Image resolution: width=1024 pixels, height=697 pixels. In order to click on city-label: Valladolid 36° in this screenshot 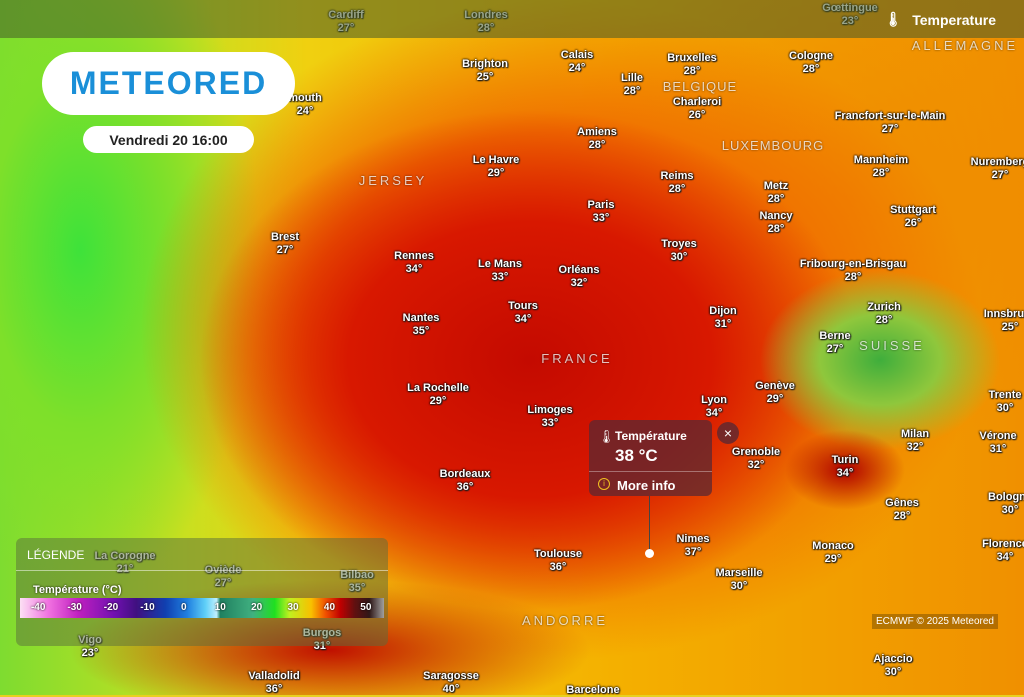, I will do `click(273, 683)`.